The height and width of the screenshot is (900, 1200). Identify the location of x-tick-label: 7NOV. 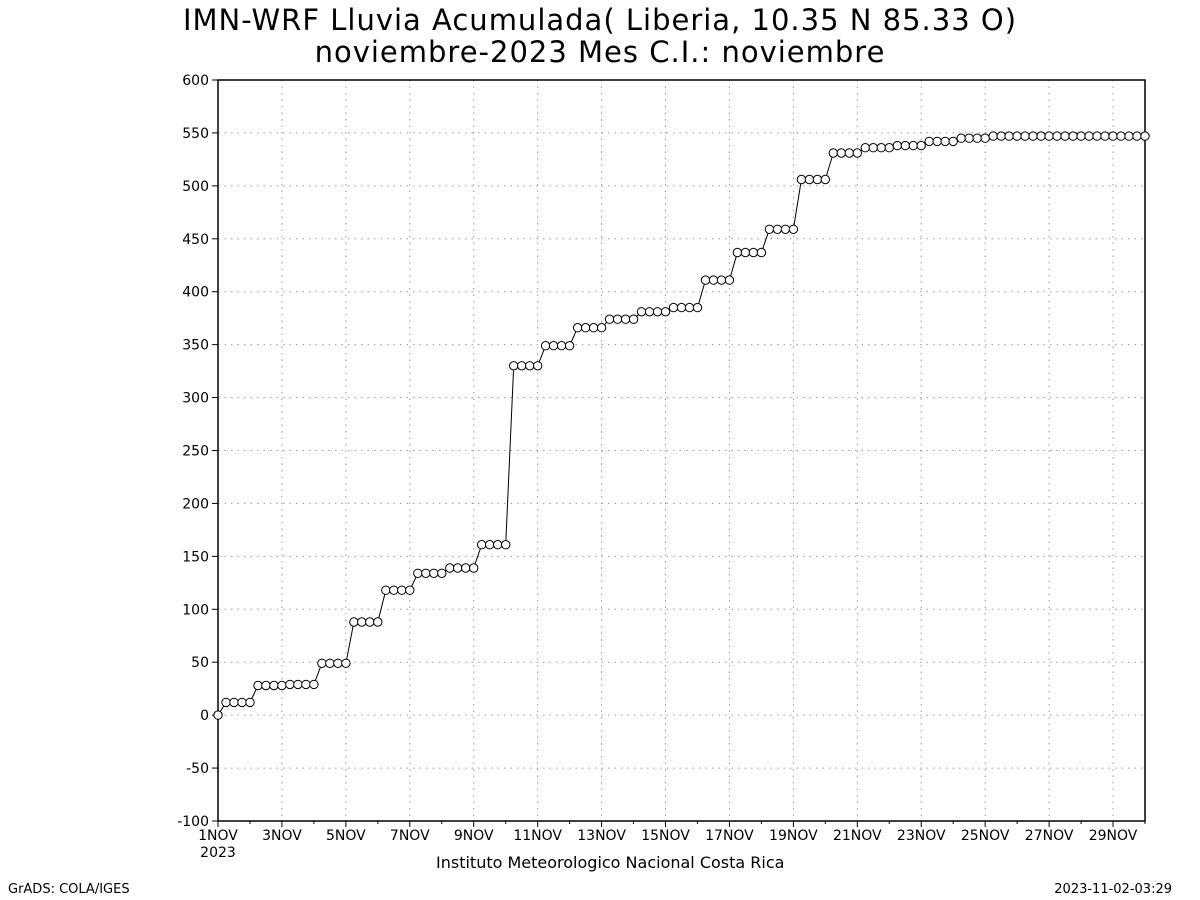
(410, 836).